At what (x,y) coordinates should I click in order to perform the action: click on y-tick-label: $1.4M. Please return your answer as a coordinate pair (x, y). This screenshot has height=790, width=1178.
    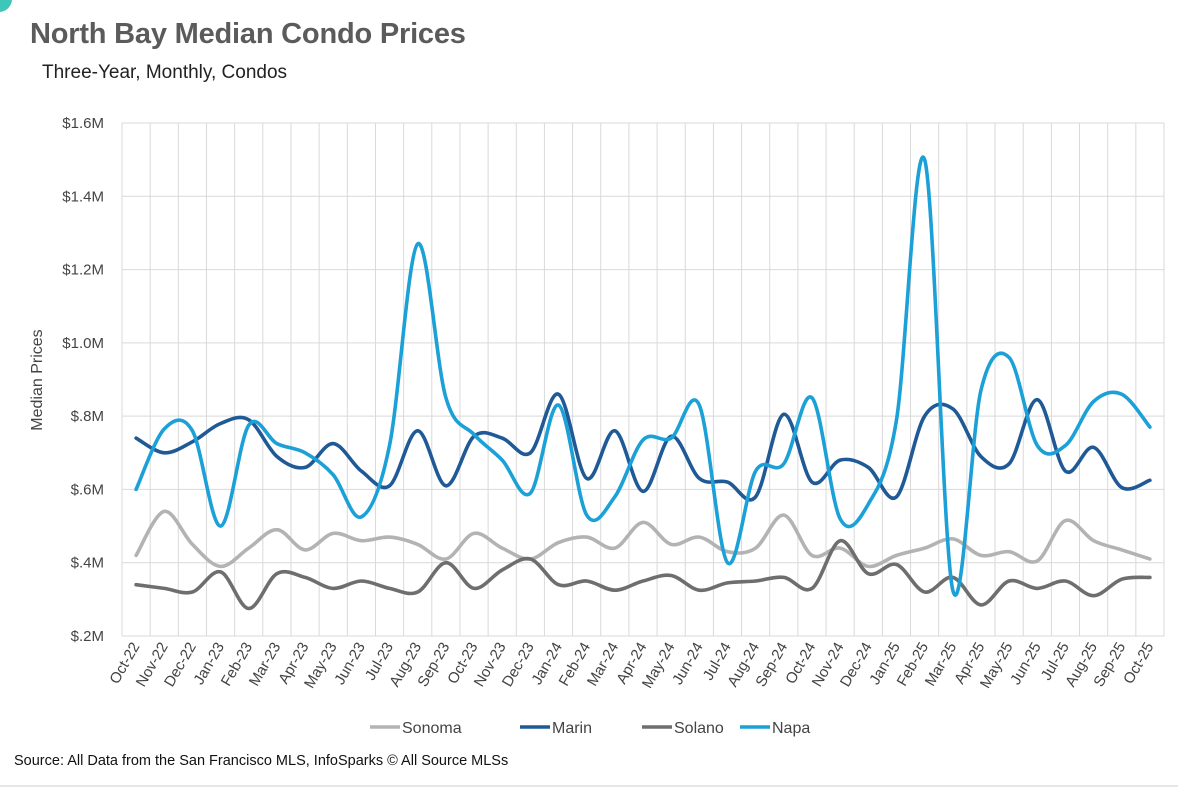
    Looking at the image, I should click on (83, 196).